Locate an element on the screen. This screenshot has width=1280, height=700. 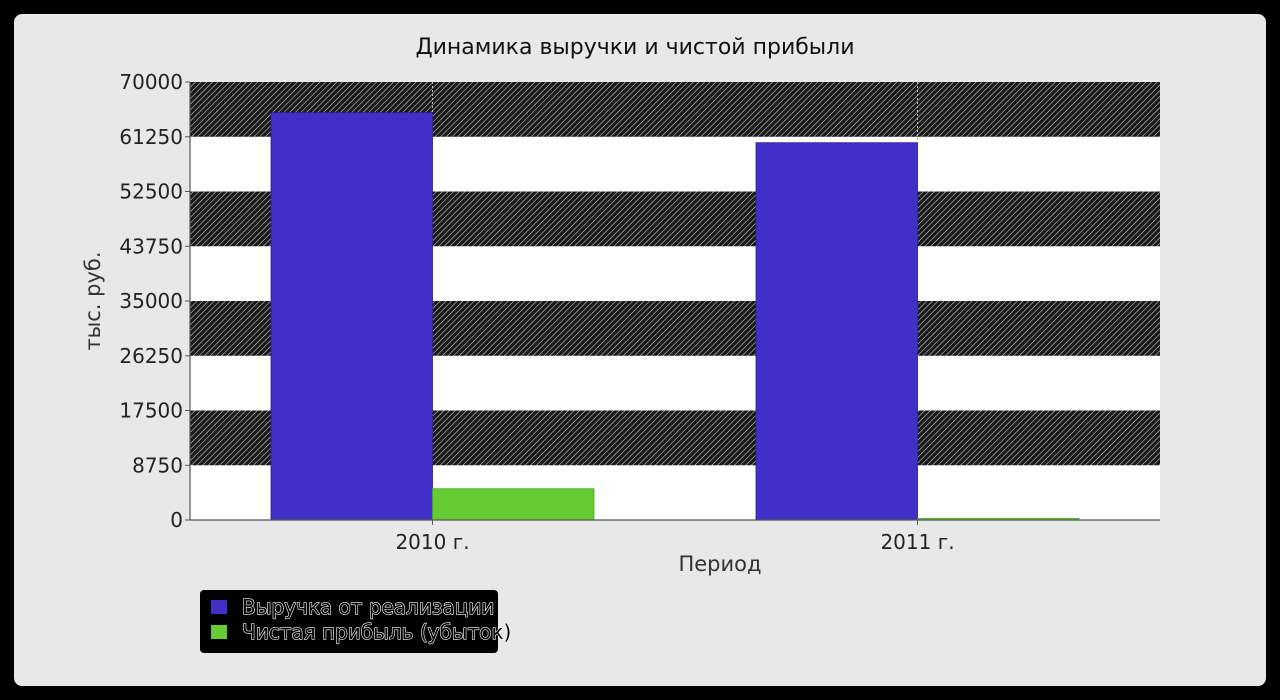
y-tick-label: 8750 is located at coordinates (157, 465).